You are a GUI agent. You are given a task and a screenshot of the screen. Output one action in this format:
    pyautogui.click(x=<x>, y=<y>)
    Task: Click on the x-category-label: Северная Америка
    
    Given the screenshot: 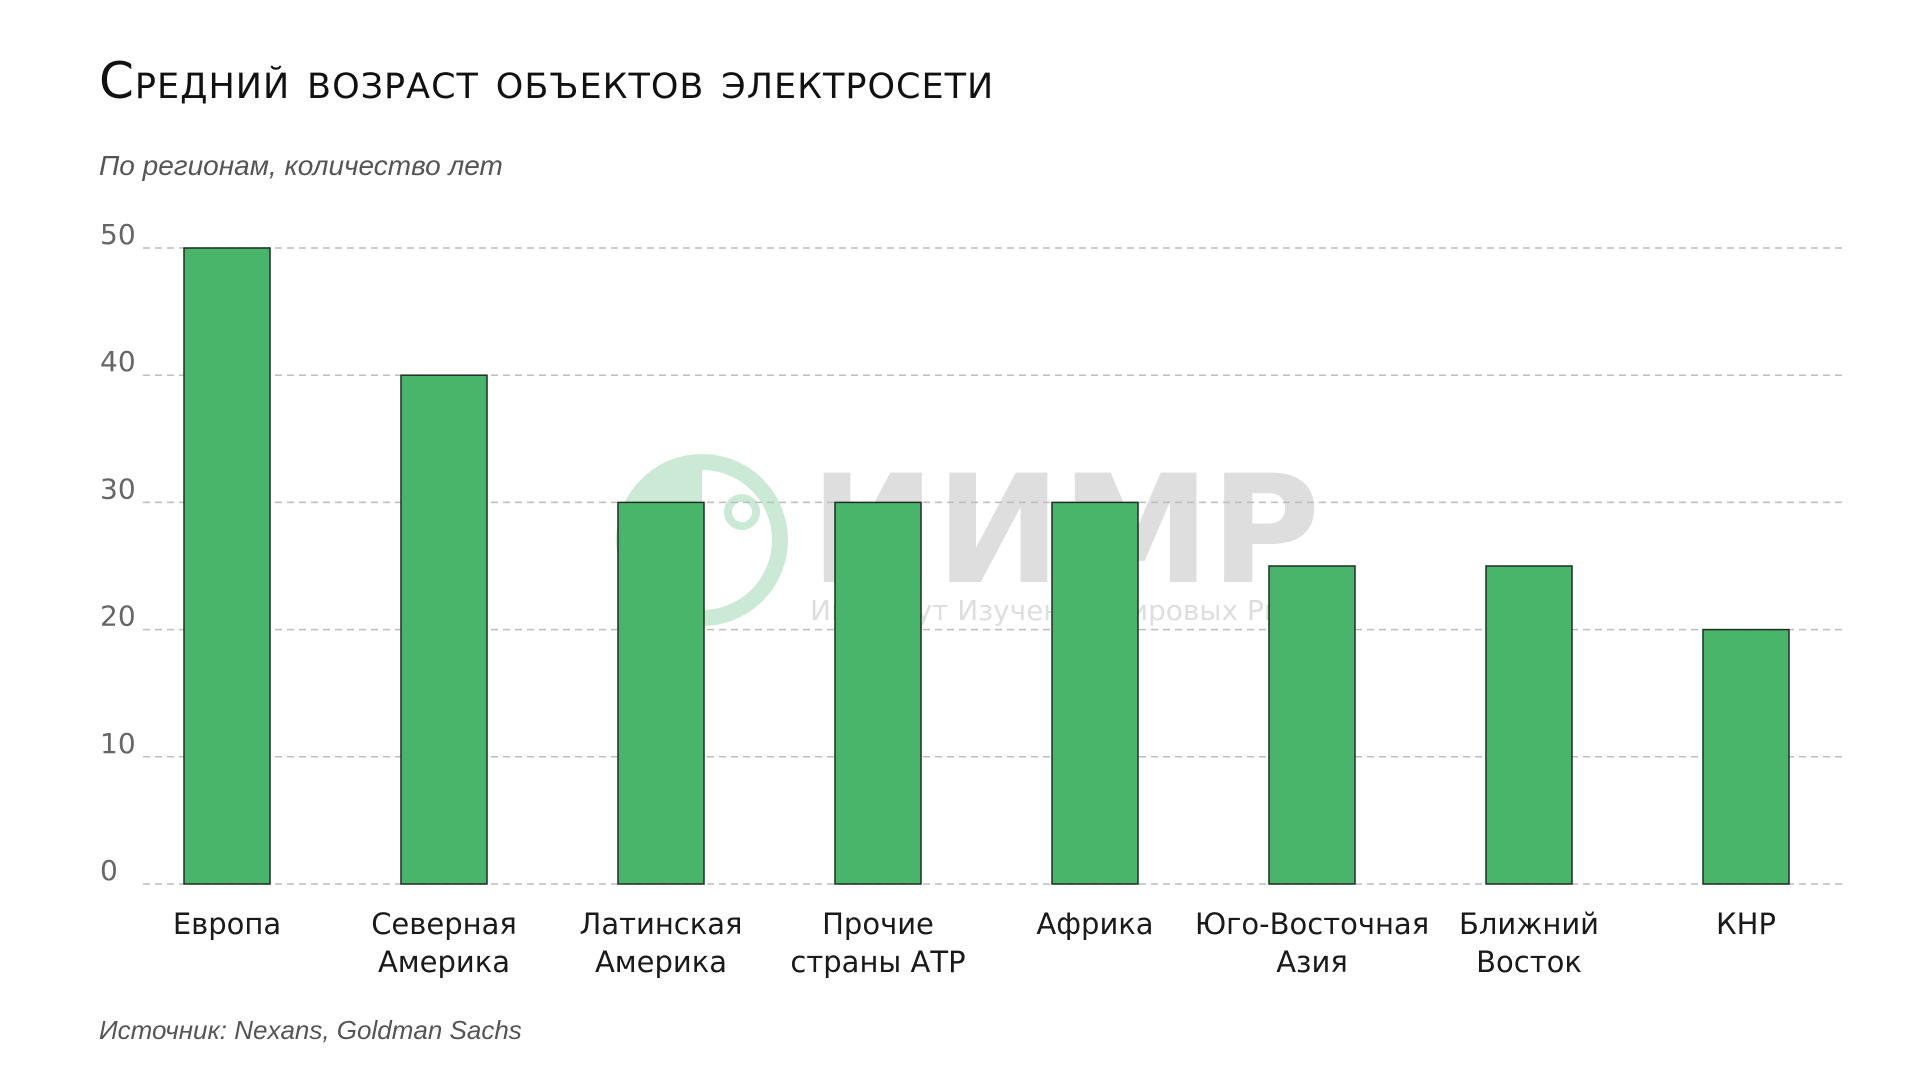 What is the action you would take?
    pyautogui.click(x=444, y=943)
    